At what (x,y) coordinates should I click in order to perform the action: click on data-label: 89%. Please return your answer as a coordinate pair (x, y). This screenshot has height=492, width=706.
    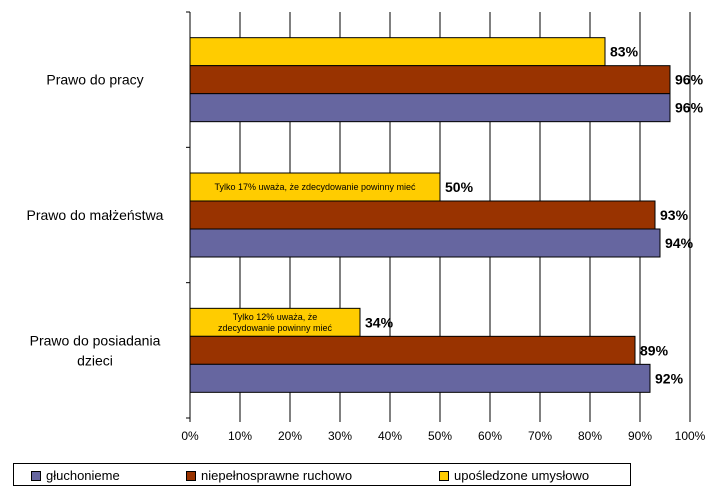
    Looking at the image, I should click on (654, 350).